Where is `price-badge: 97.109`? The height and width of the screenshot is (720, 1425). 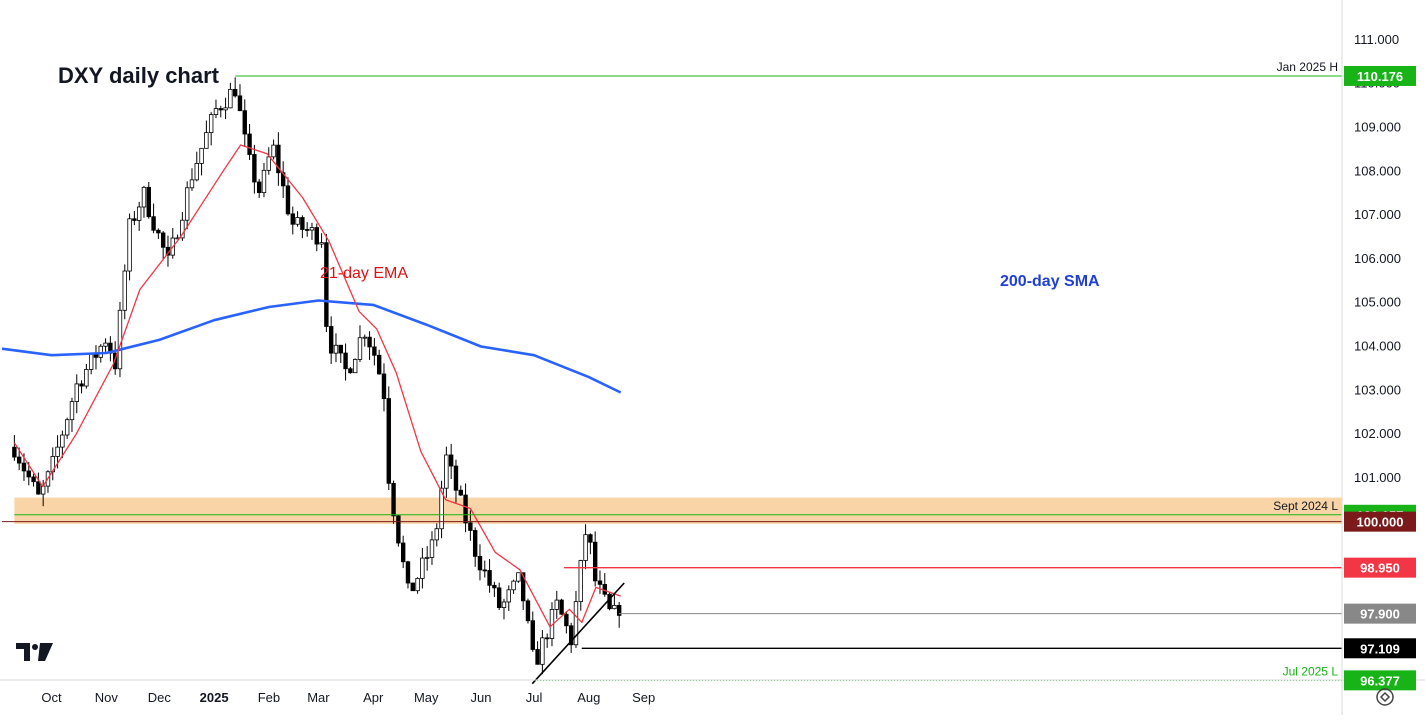 price-badge: 97.109 is located at coordinates (1380, 648).